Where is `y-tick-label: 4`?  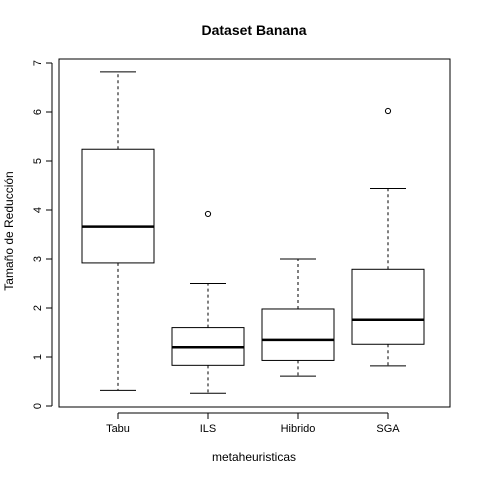
y-tick-label: 4 is located at coordinates (38, 210).